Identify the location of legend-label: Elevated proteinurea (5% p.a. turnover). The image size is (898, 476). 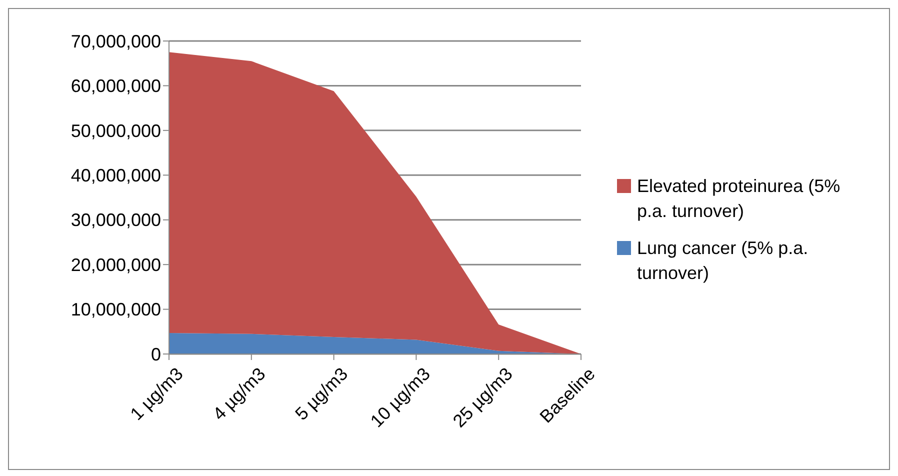
(739, 199).